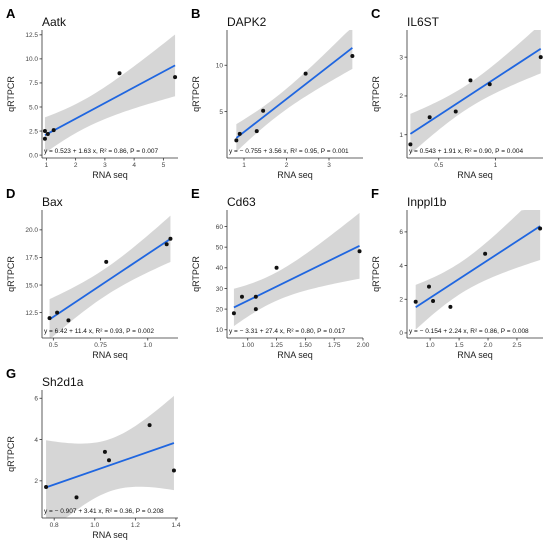 The image size is (546, 550). I want to click on y-tick-label: 20.0, so click(31, 230).